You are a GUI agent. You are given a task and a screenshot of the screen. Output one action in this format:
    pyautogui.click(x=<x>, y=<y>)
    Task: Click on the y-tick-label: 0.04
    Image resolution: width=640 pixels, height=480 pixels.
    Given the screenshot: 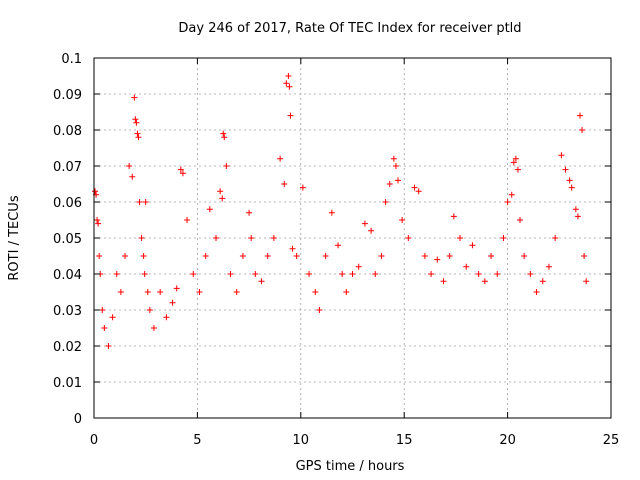 What is the action you would take?
    pyautogui.click(x=67, y=275)
    